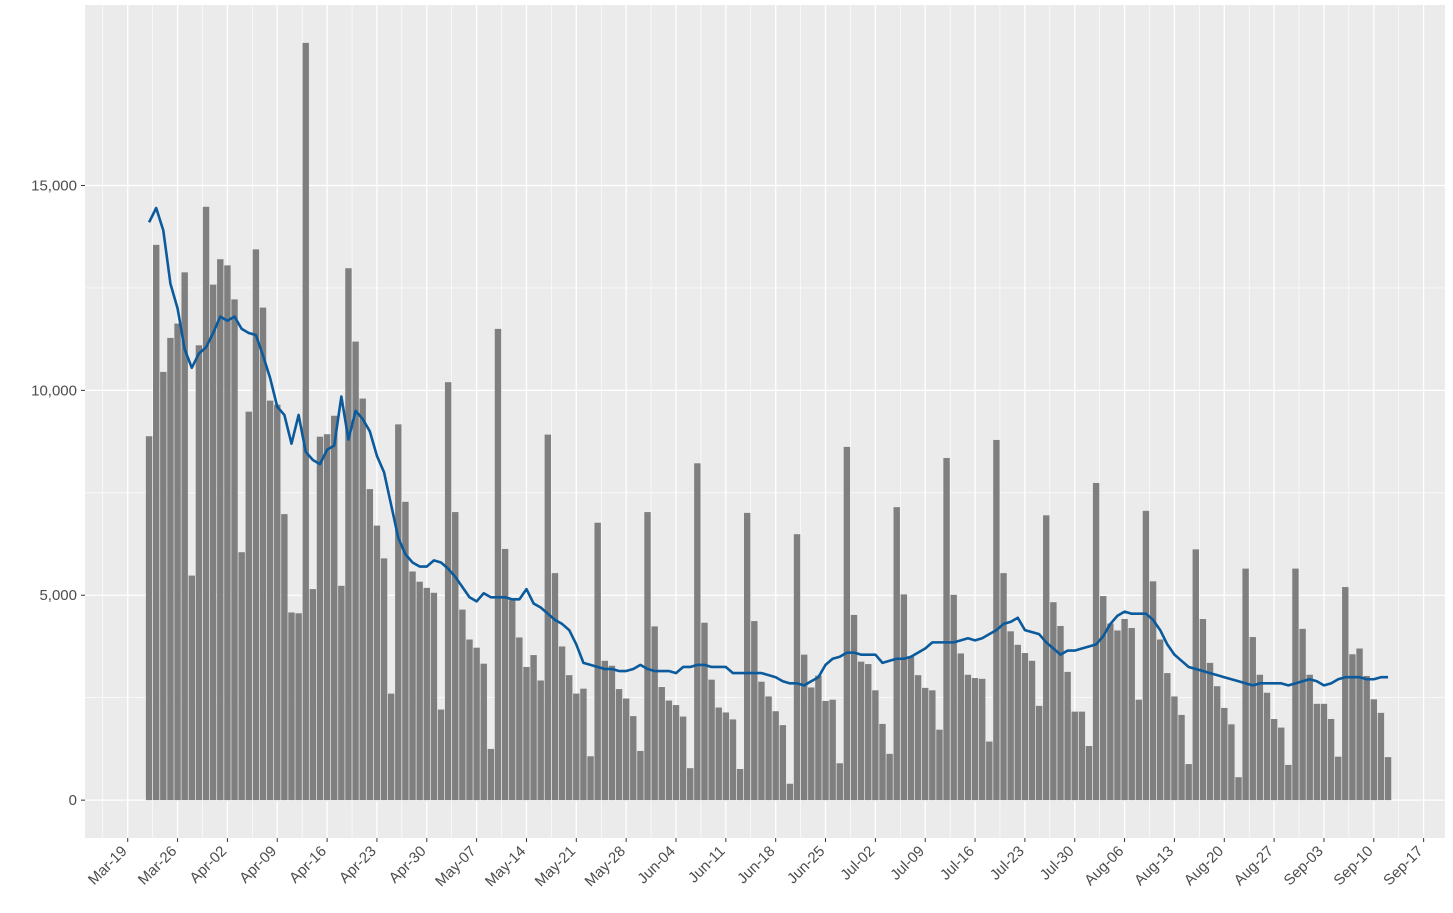 This screenshot has width=1453, height=913. Describe the element at coordinates (1353, 866) in the screenshot. I see `x-tick-label: Sep-10` at that location.